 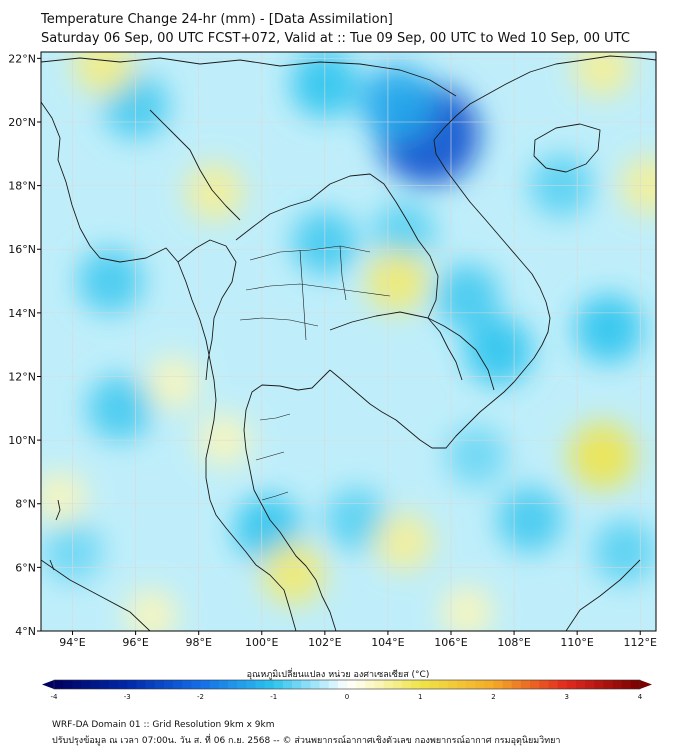 What do you see at coordinates (22, 249) in the screenshot?
I see `y-tick-label-3: 16°N` at bounding box center [22, 249].